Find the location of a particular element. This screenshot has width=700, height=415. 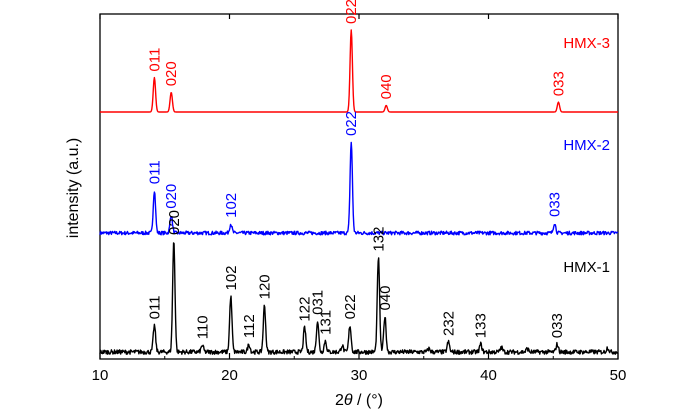

peak-label: 133 is located at coordinates (481, 325).